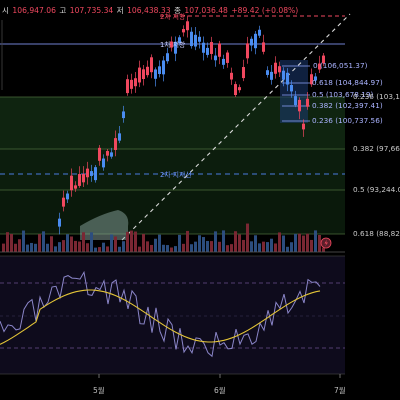 The width and height of the screenshot is (400, 400). Describe the element at coordinates (376, 96) in the screenshot. I see `fib-axis-label-0236: 0.236 (103,13` at that location.